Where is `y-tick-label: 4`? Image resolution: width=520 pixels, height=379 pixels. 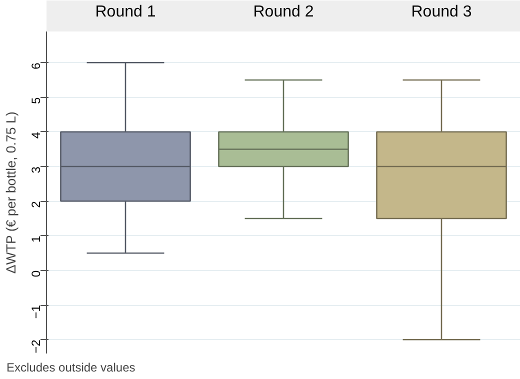 y-tick-label: 4 is located at coordinates (36, 135).